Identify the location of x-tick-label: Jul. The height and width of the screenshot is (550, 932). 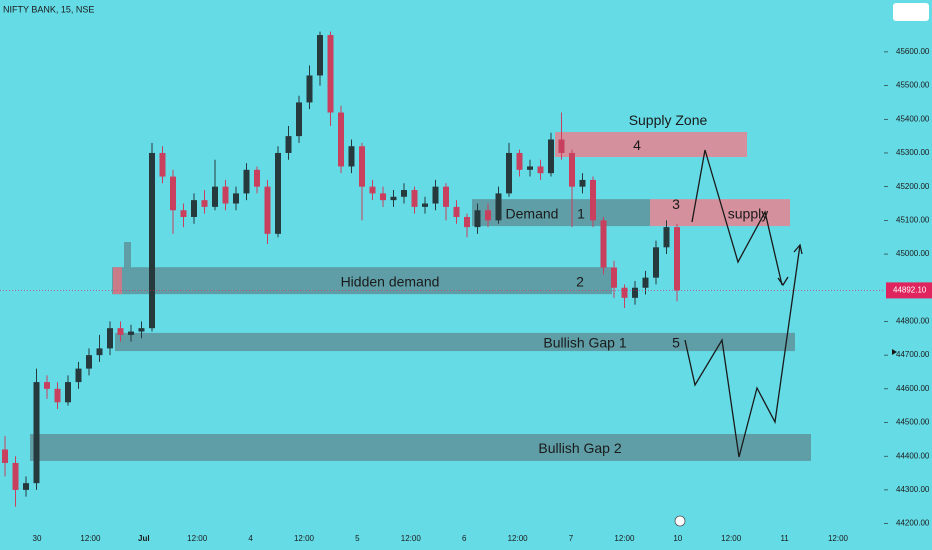
(144, 538).